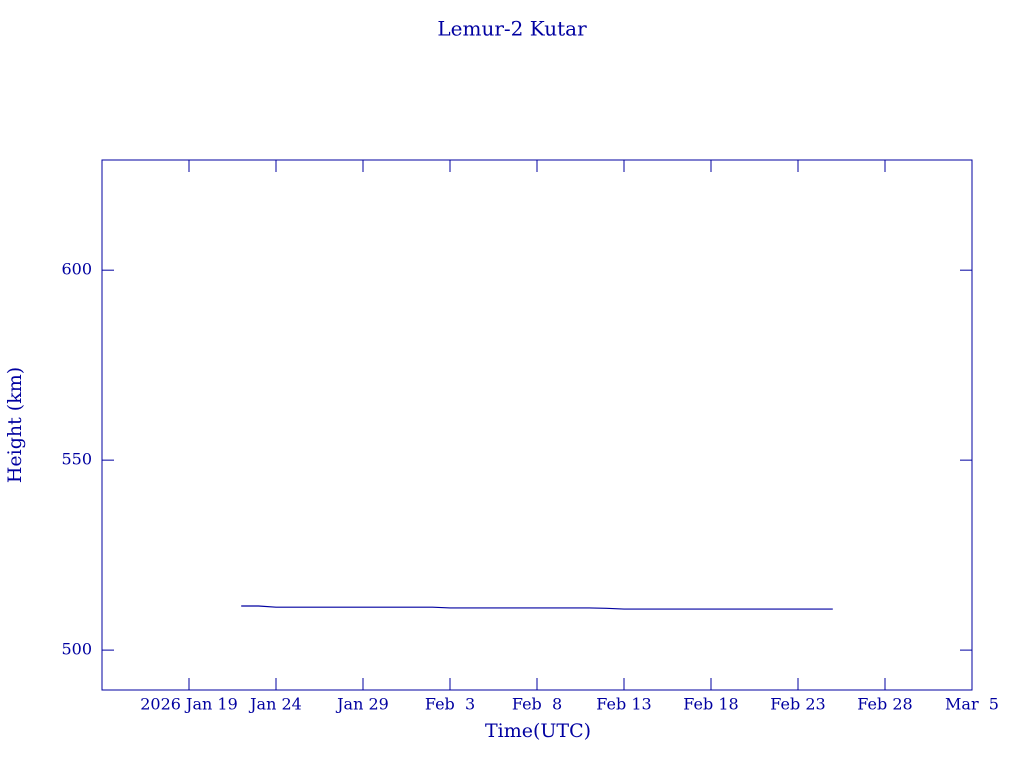 This screenshot has height=772, width=1024. What do you see at coordinates (972, 704) in the screenshot?
I see `x-tick-label: Mar 5` at bounding box center [972, 704].